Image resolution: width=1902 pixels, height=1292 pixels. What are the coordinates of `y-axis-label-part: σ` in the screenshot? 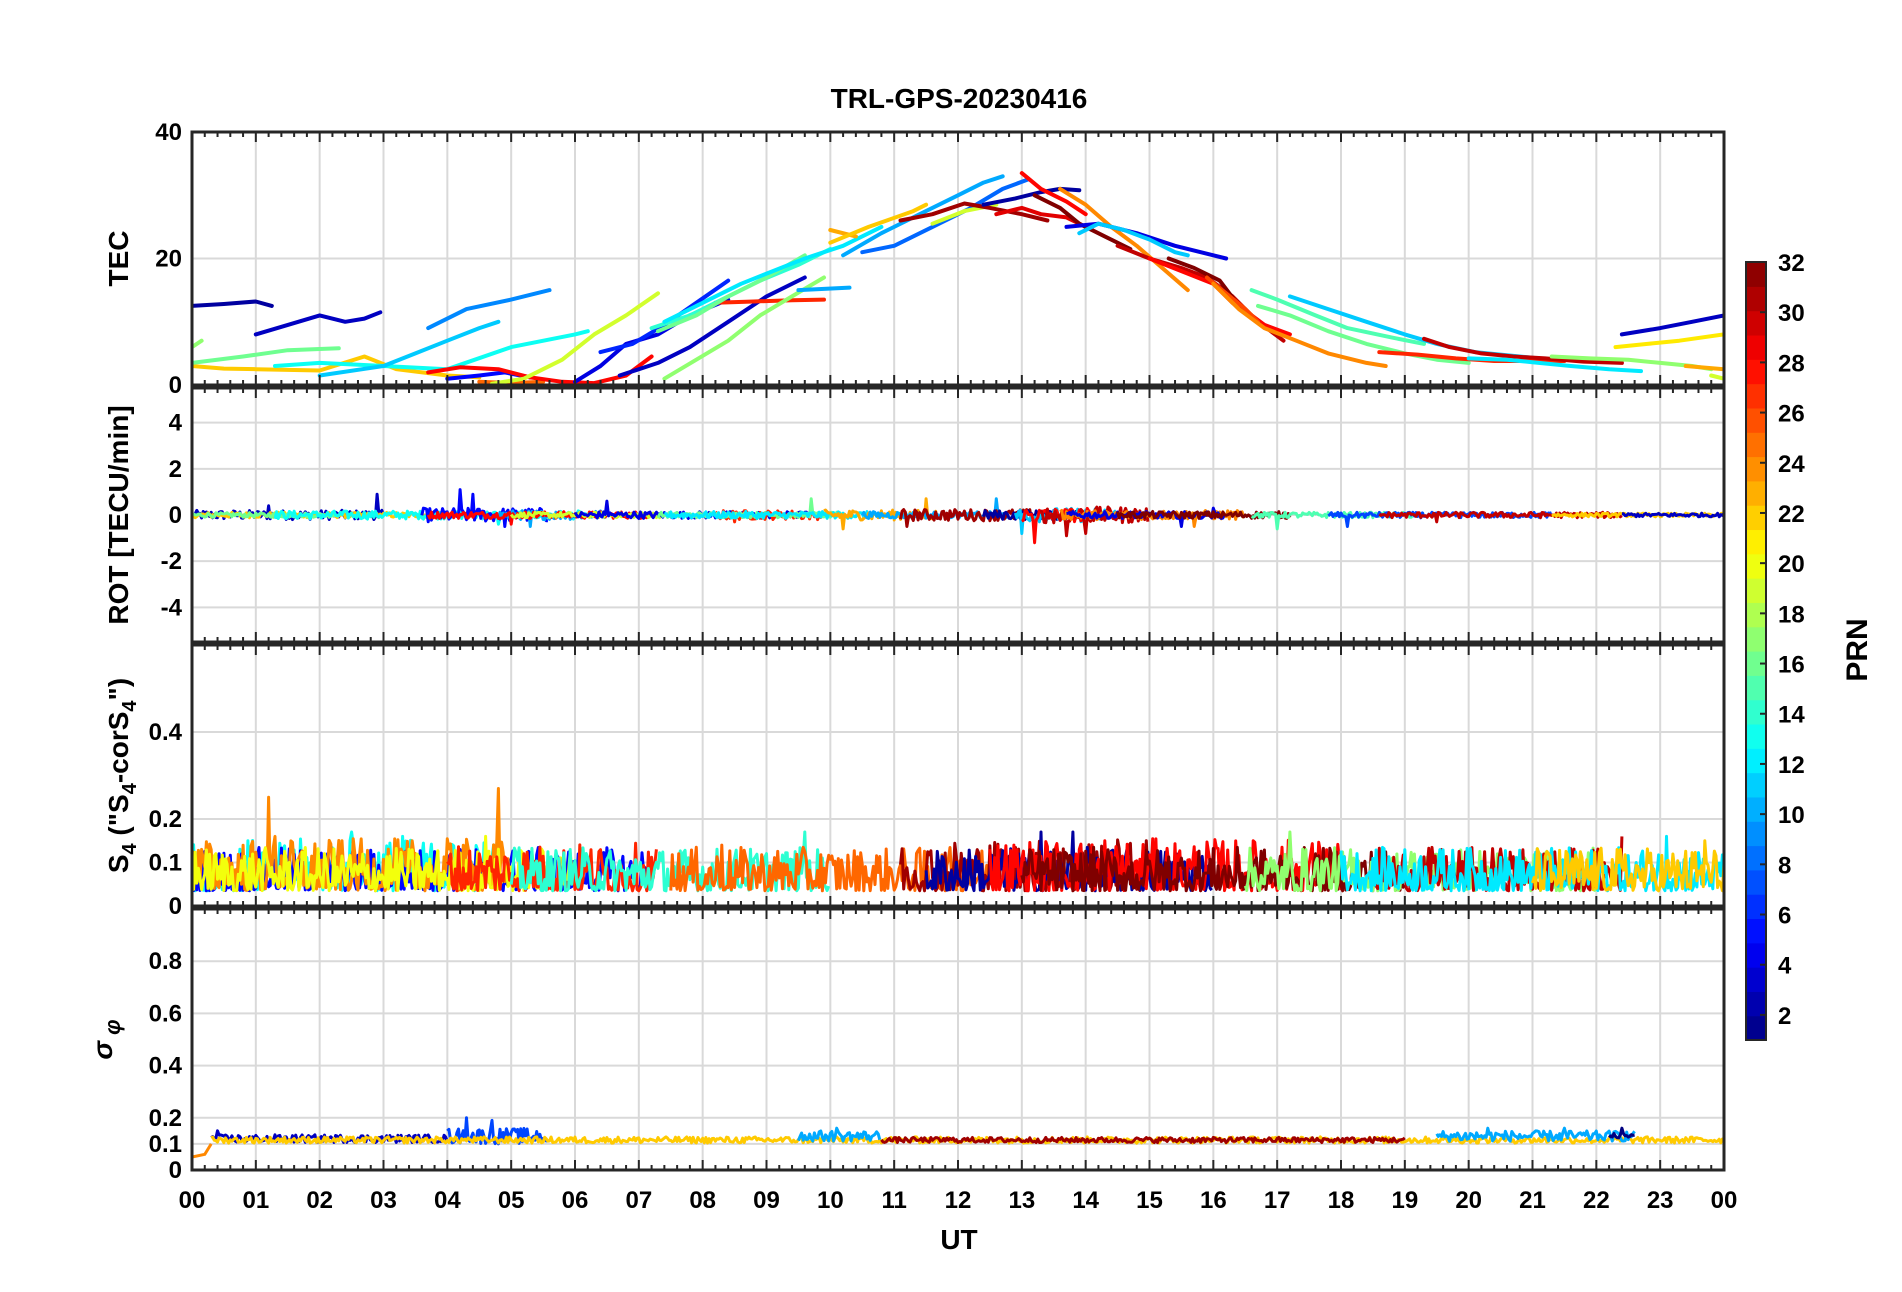 It's located at (102, 1050).